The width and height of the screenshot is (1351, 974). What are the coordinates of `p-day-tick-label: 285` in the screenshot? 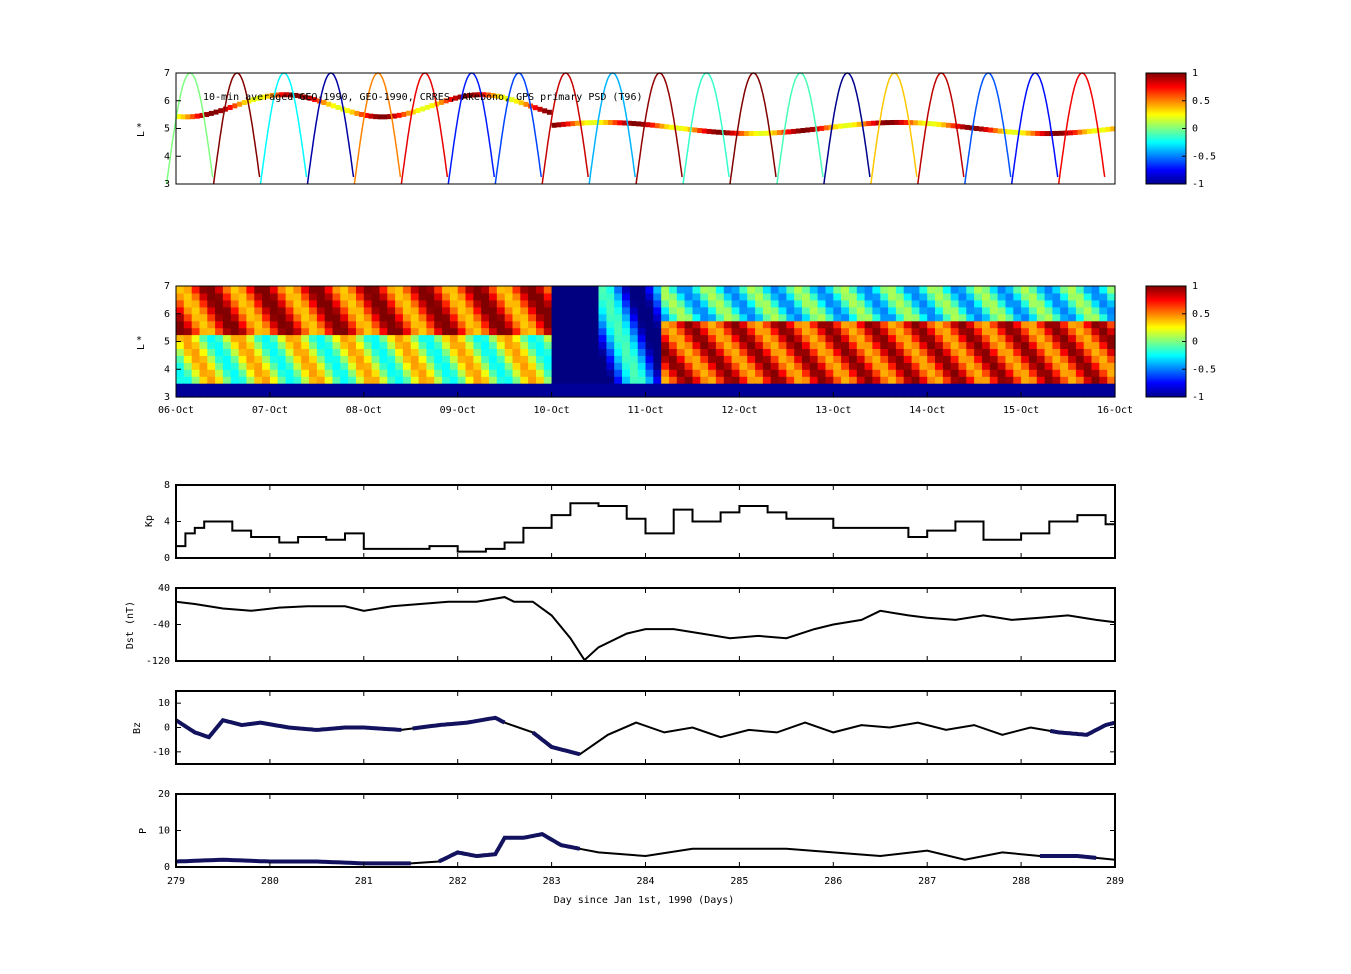 It's located at (739, 881).